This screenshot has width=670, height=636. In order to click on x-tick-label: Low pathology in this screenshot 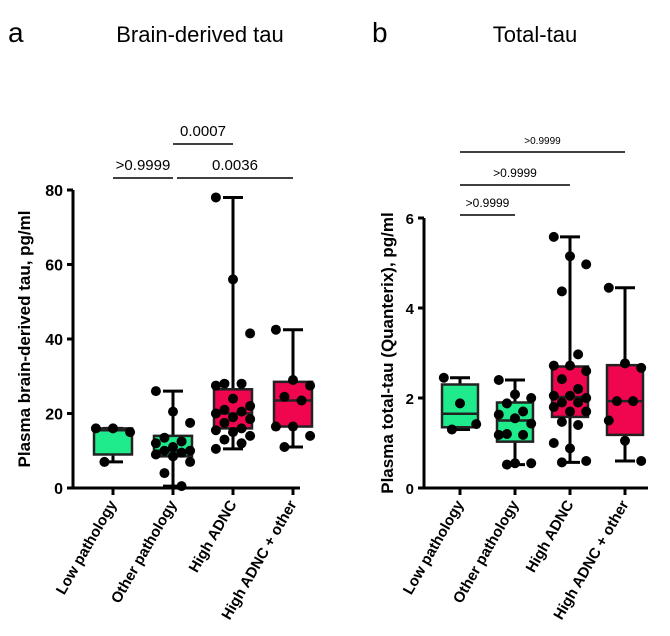, I will do `click(87, 547)`.